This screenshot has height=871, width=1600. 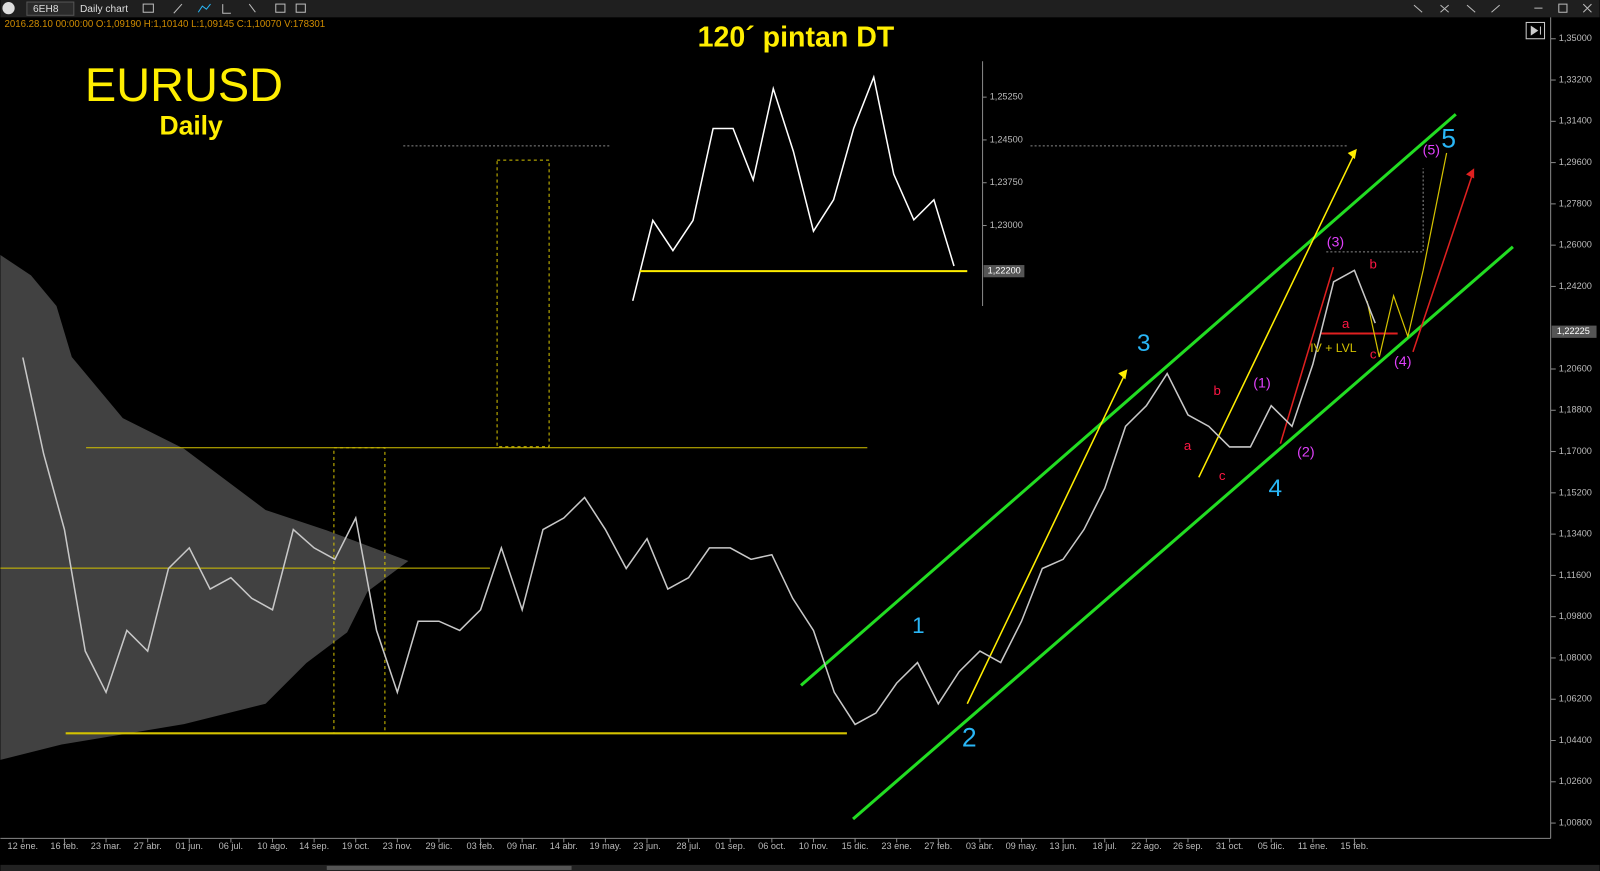 What do you see at coordinates (688, 846) in the screenshot?
I see `x-tick-label: 28 jul.` at bounding box center [688, 846].